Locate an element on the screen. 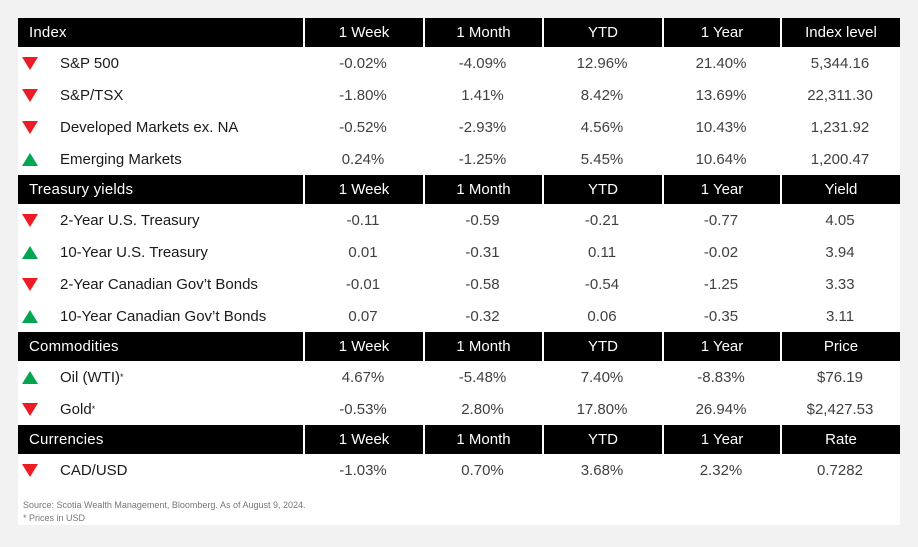 The height and width of the screenshot is (547, 918). row-label: 10-Year Canadian Gov’t Bonds is located at coordinates (160, 316).